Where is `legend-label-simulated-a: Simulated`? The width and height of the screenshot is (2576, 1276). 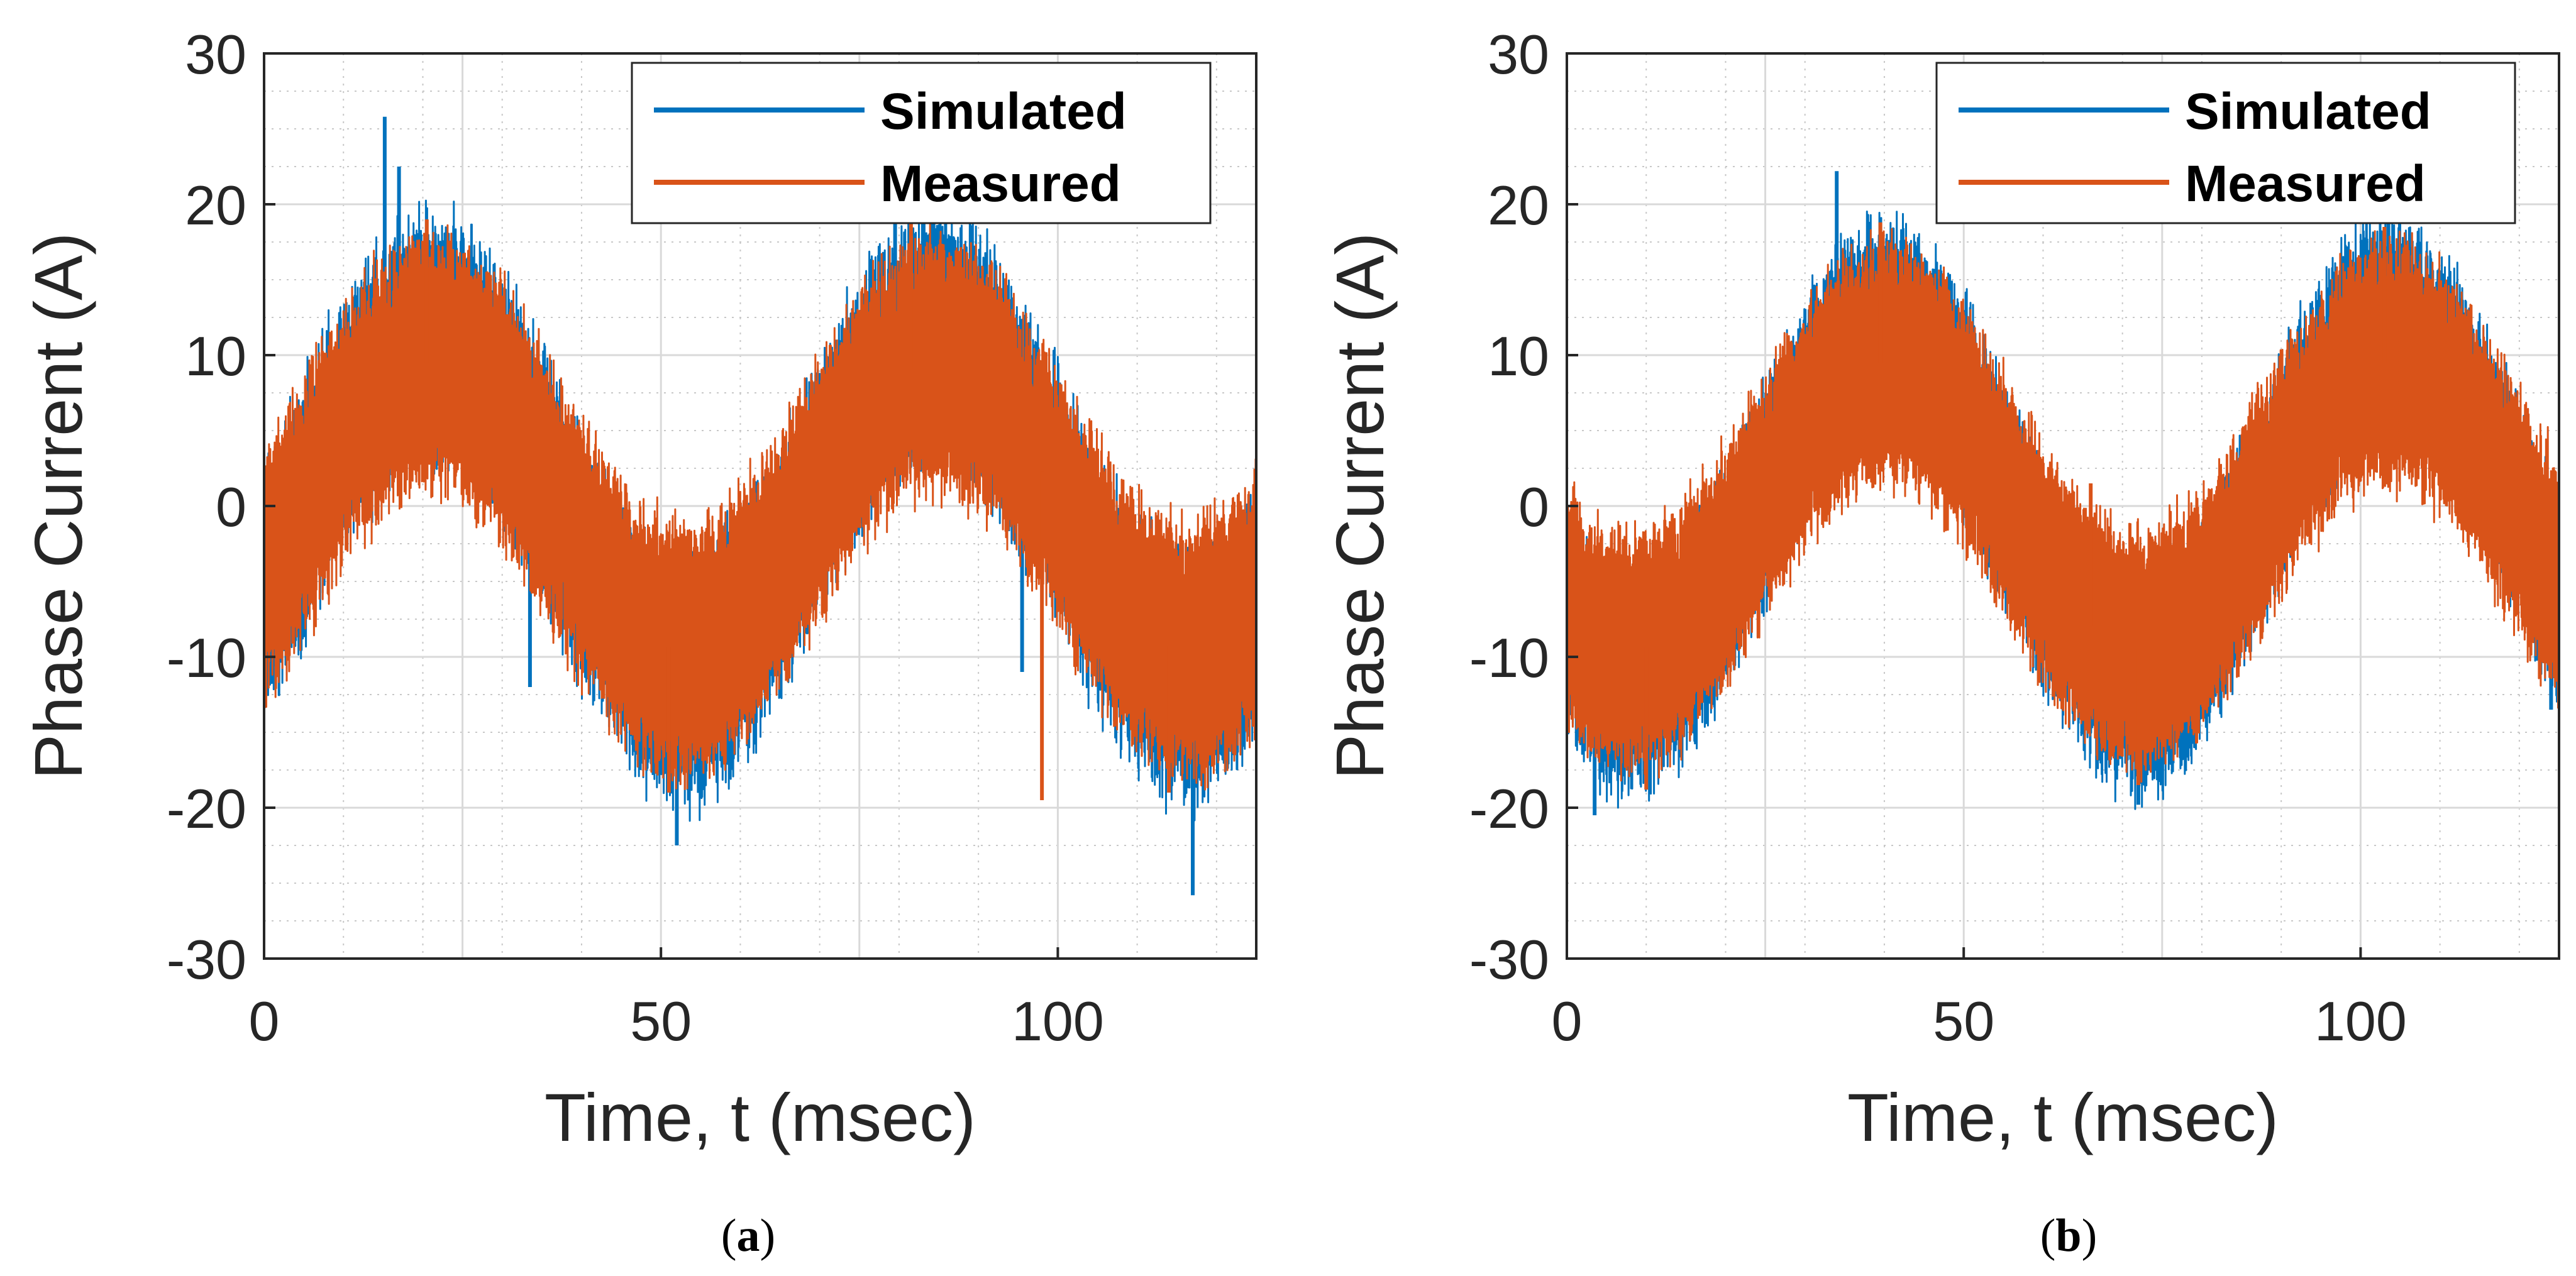 legend-label-simulated-a: Simulated is located at coordinates (1003, 111).